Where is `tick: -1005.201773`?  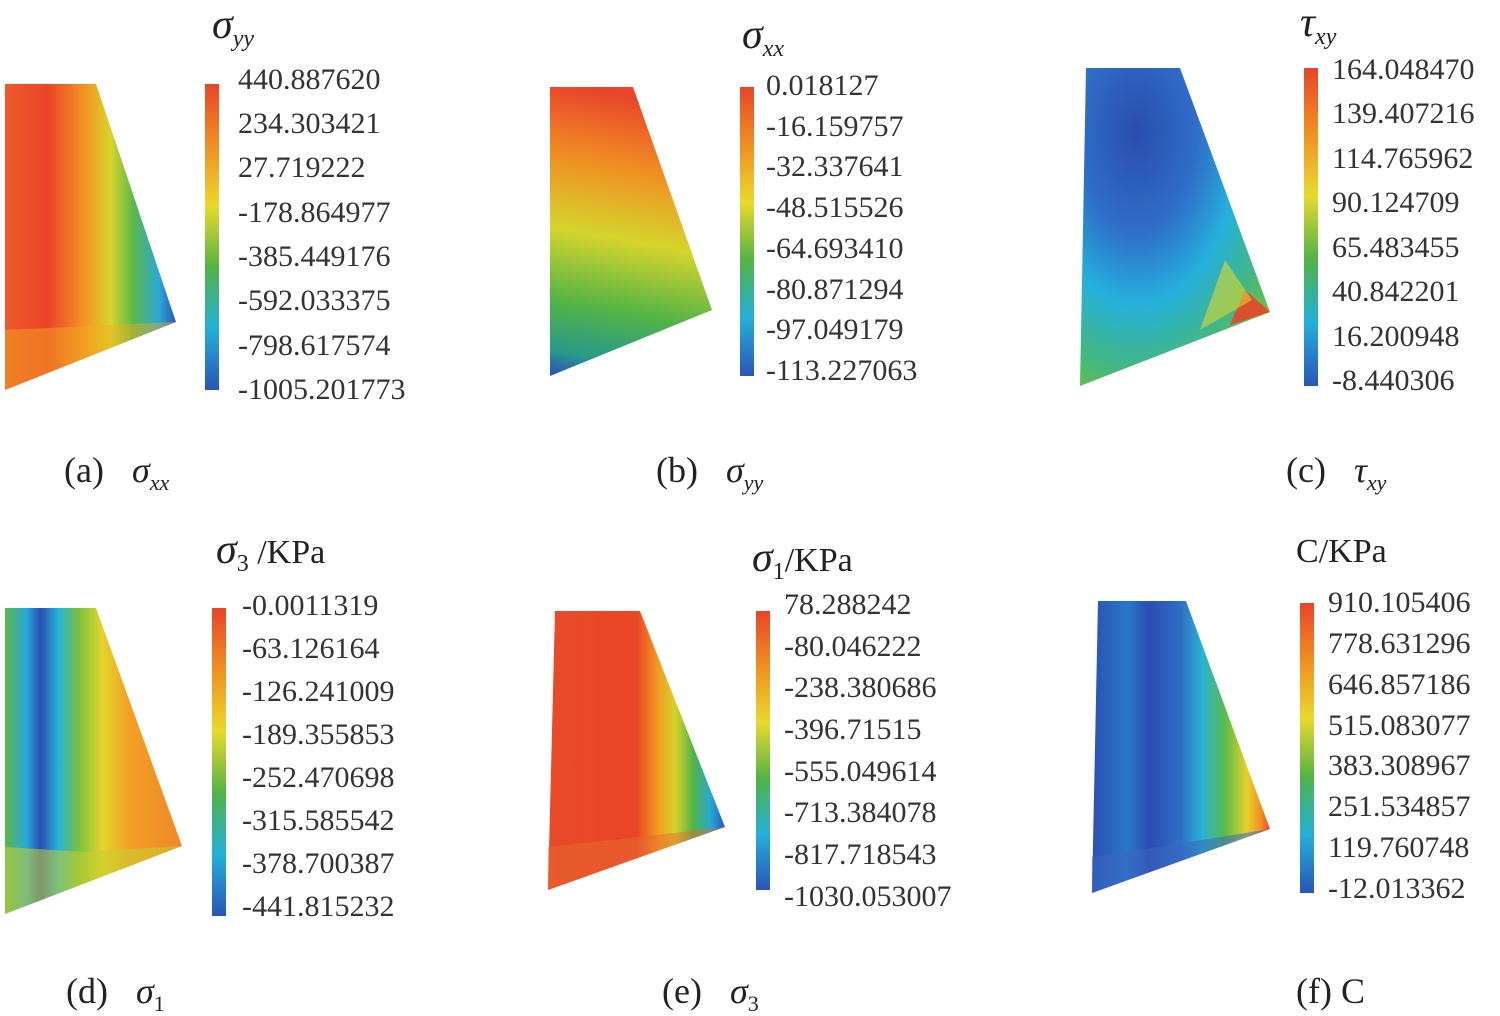 tick: -1005.201773 is located at coordinates (322, 389).